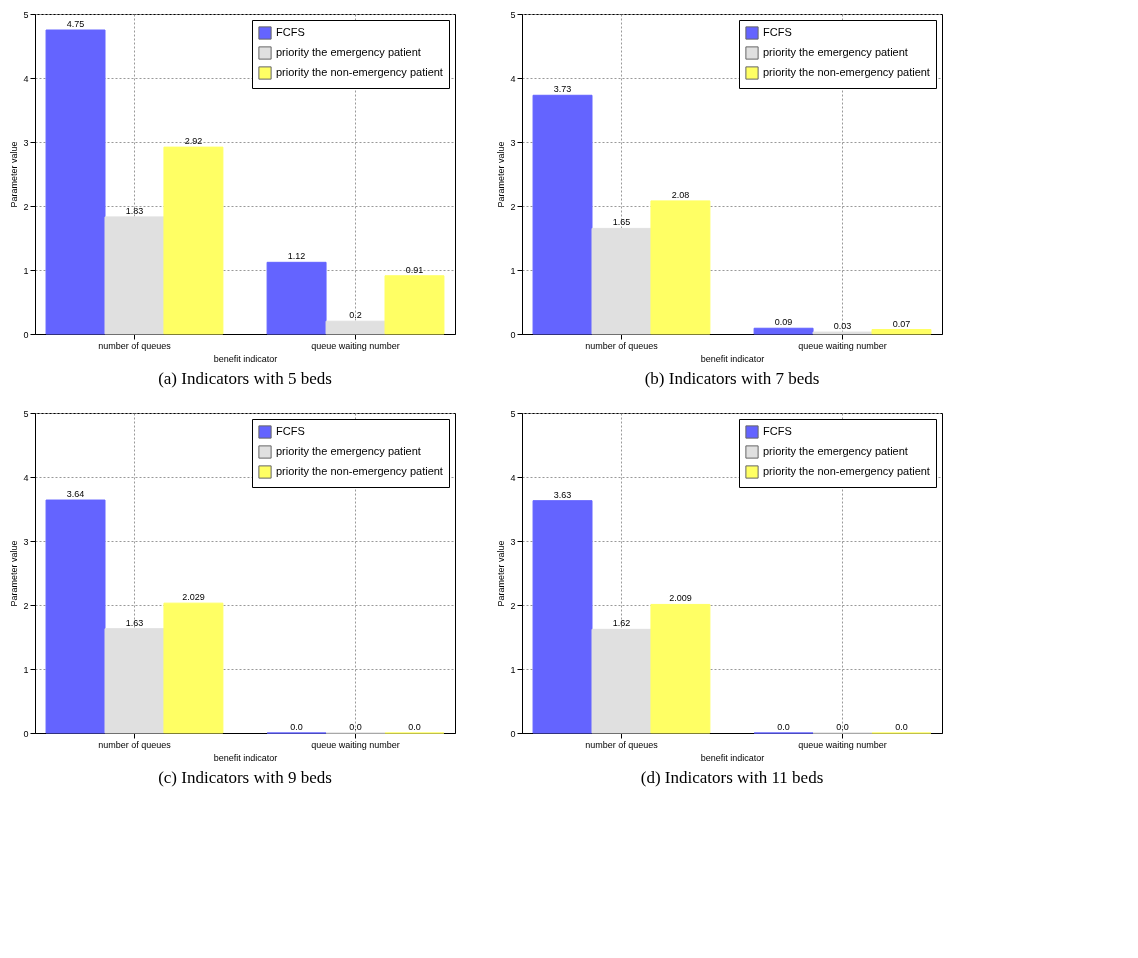 This screenshot has height=958, width=1138. Describe the element at coordinates (732, 777) in the screenshot. I see `text: (d) Indicators with 11 beds` at that location.